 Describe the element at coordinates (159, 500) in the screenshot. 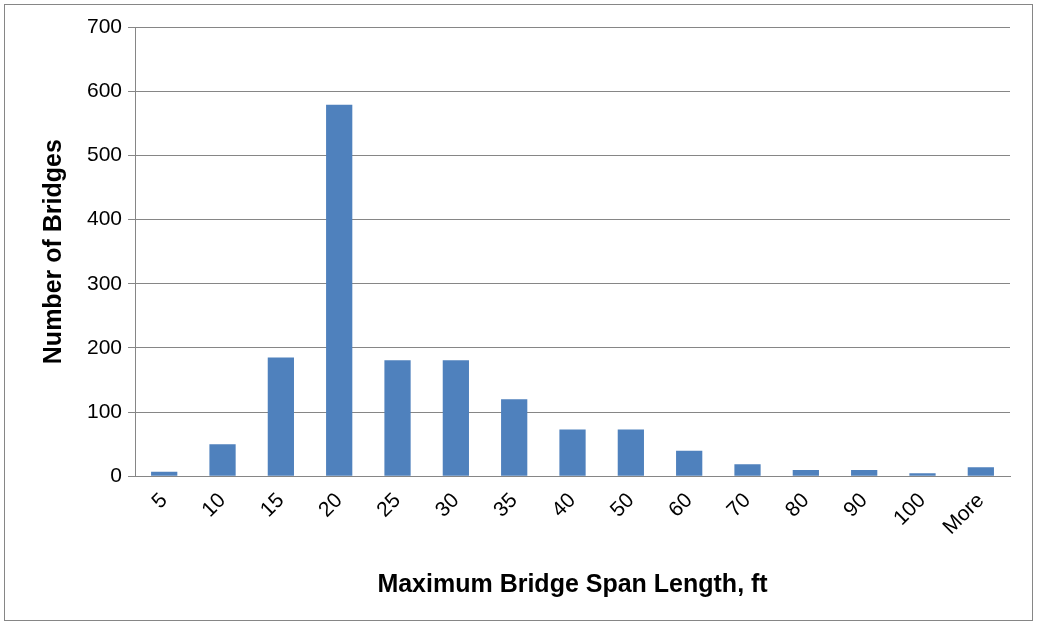

I see `x-tick-label: 5` at that location.